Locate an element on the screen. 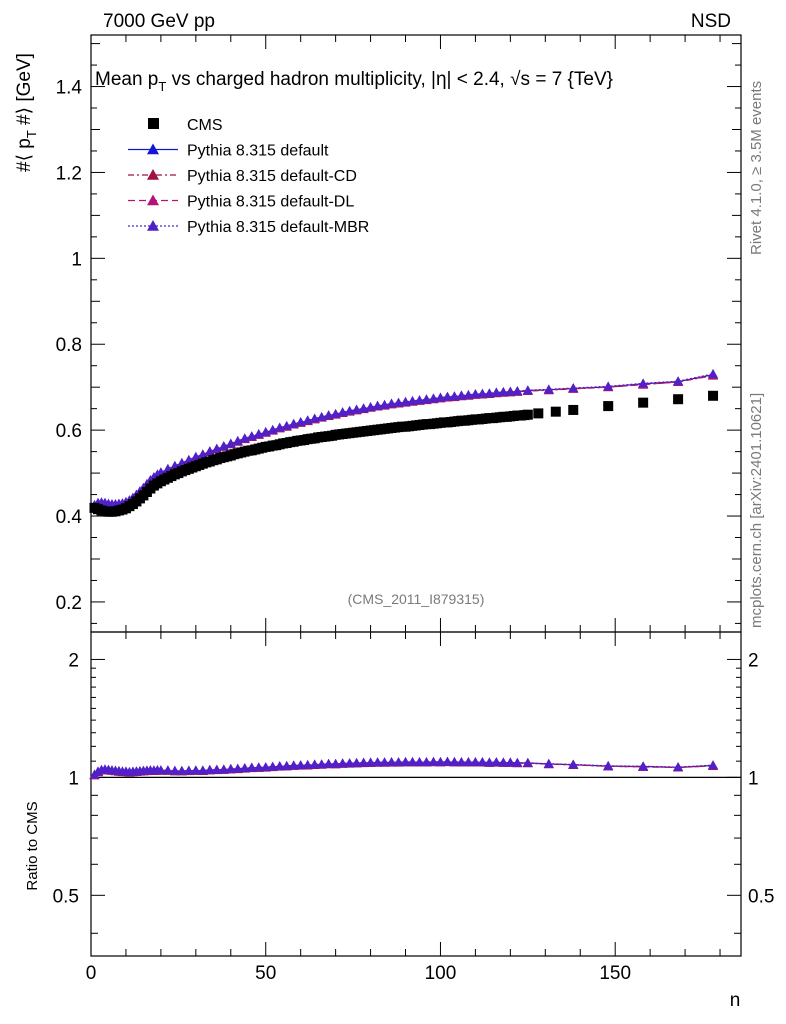  legend-label: Pythia 8.315 default-DL is located at coordinates (270, 202).